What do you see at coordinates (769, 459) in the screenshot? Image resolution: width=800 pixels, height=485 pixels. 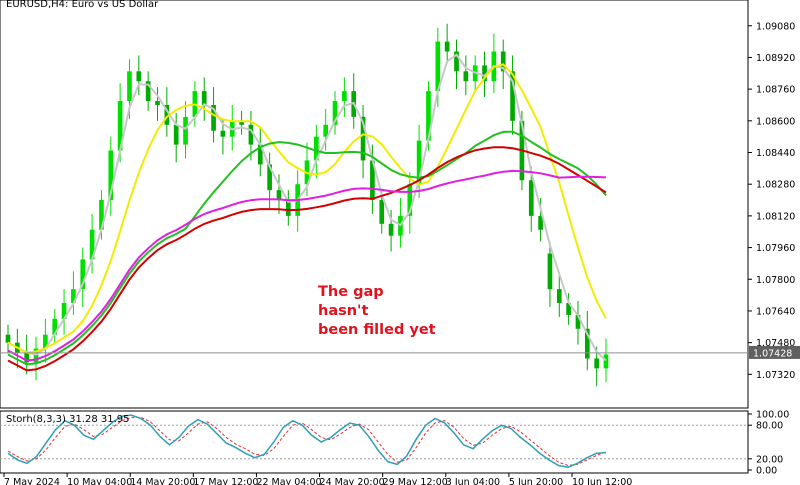 I see `stoch-tick-label: 20.00` at bounding box center [769, 459].